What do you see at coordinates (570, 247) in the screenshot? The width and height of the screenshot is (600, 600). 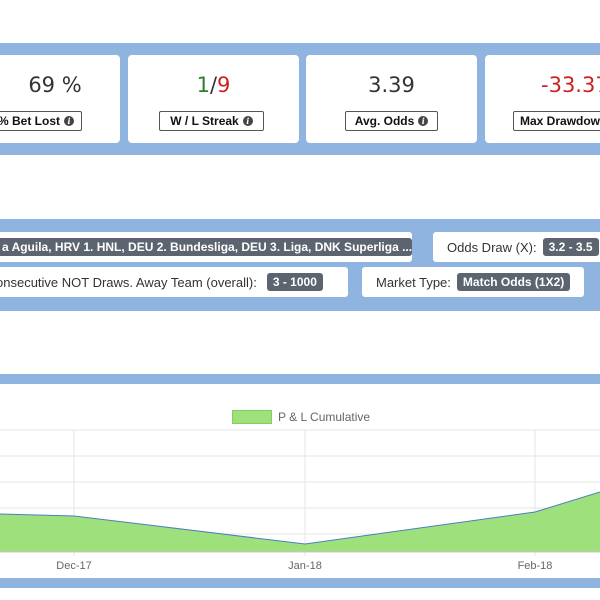 I see `filter-odds-draw-value: 3.2 - 3.5` at bounding box center [570, 247].